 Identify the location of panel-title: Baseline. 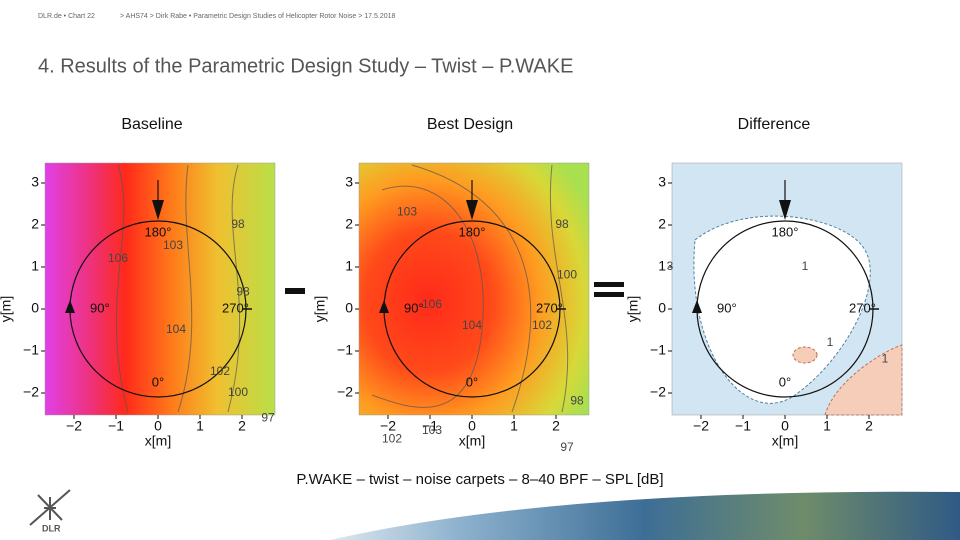
(151, 124).